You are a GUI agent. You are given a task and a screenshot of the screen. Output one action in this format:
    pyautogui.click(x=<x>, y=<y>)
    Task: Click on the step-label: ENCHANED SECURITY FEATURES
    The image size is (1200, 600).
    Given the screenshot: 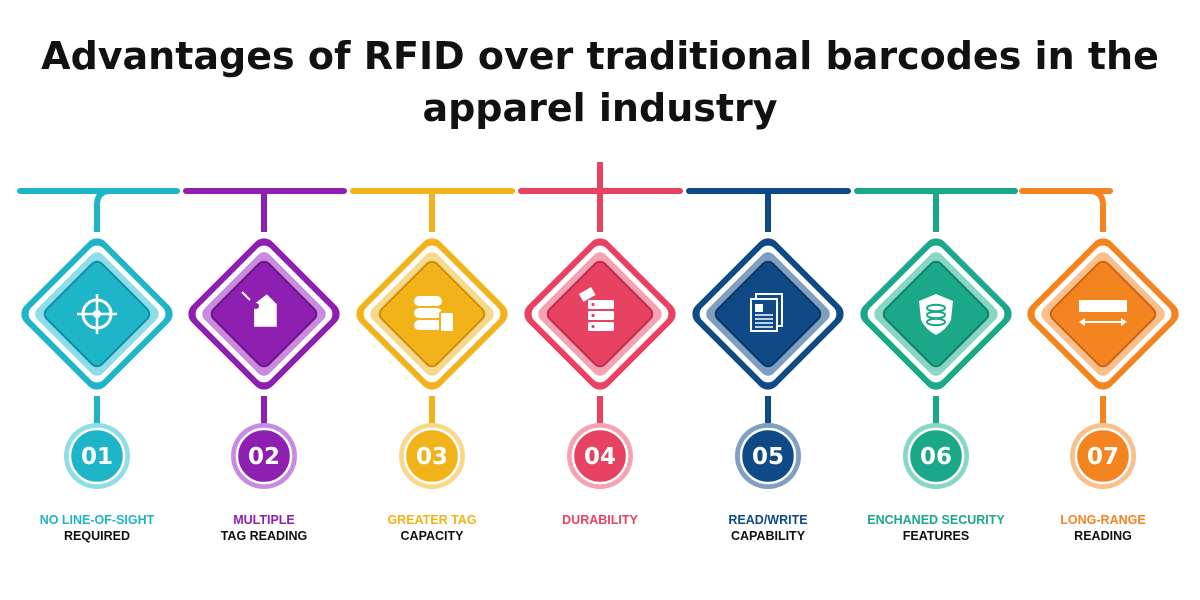 What is the action you would take?
    pyautogui.click(x=936, y=528)
    